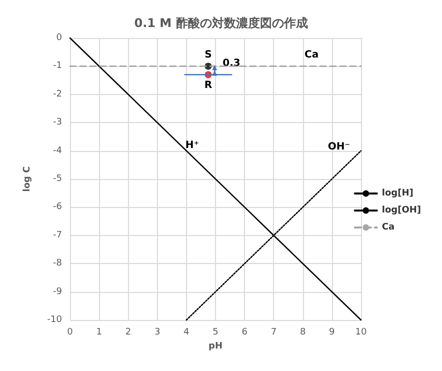  I want to click on chart-title: 0.1 M 酢酸の対数濃度図の作成, so click(221, 23).